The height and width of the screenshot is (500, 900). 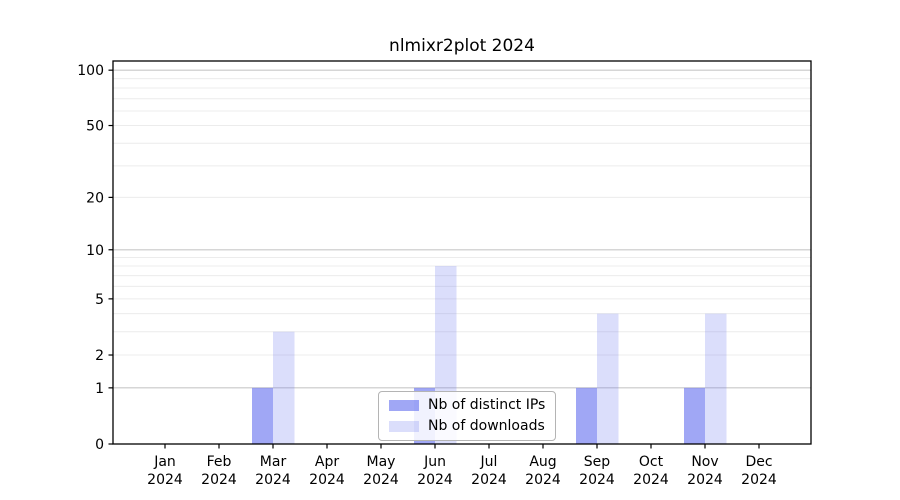 I want to click on x-tick-label-month-aug-2024: Aug, so click(x=542, y=462).